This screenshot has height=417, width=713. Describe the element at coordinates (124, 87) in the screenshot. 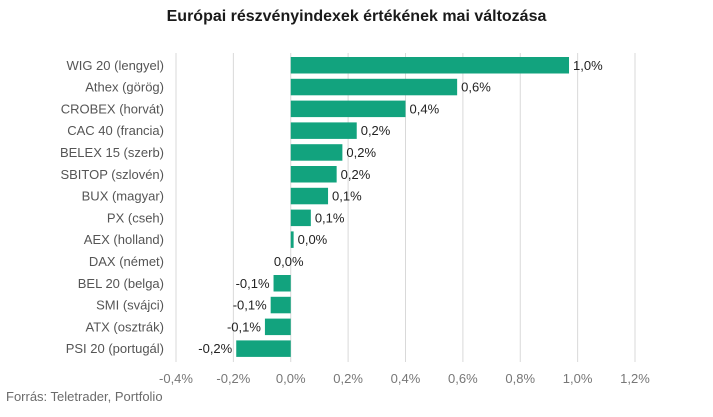

I see `category-label: Athex (görög)` at that location.